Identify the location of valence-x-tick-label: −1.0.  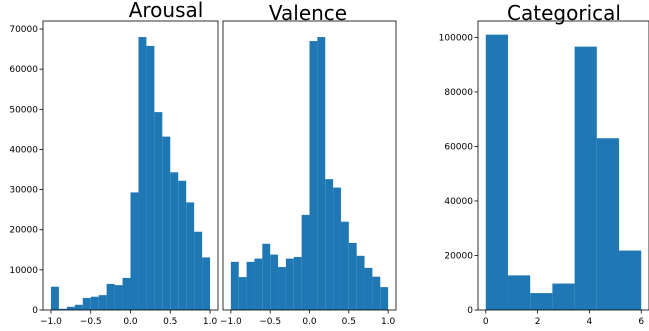
(231, 322).